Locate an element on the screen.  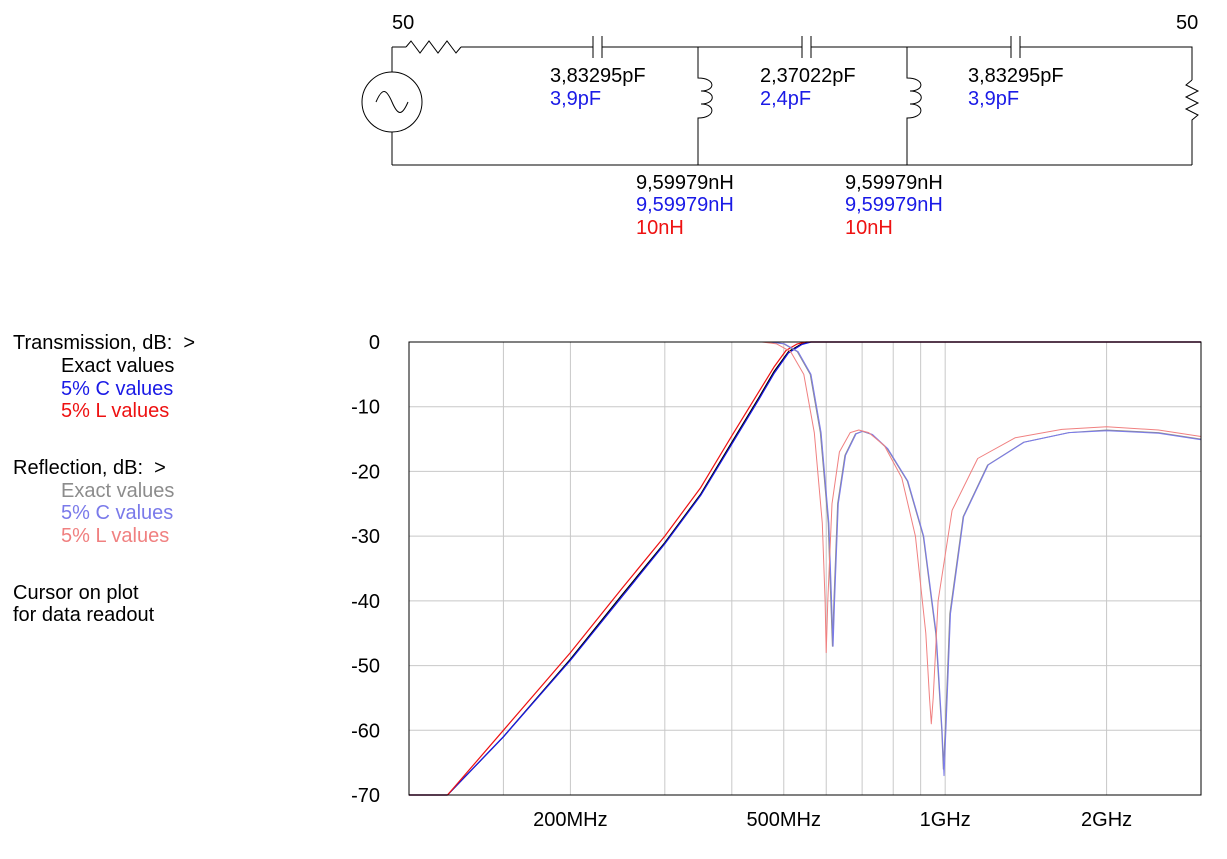
load-impedance-label: 50 is located at coordinates (1187, 23).